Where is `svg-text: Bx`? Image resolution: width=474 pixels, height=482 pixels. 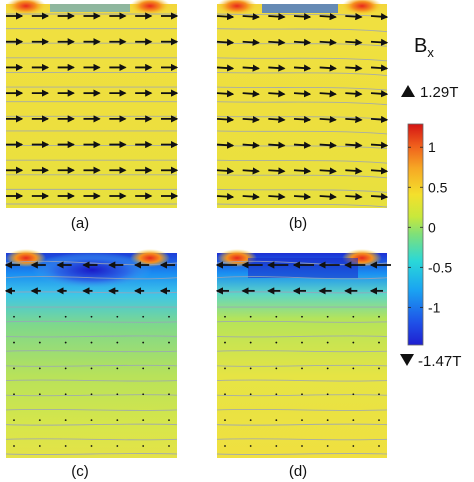 svg-text: Bx is located at coordinates (424, 47).